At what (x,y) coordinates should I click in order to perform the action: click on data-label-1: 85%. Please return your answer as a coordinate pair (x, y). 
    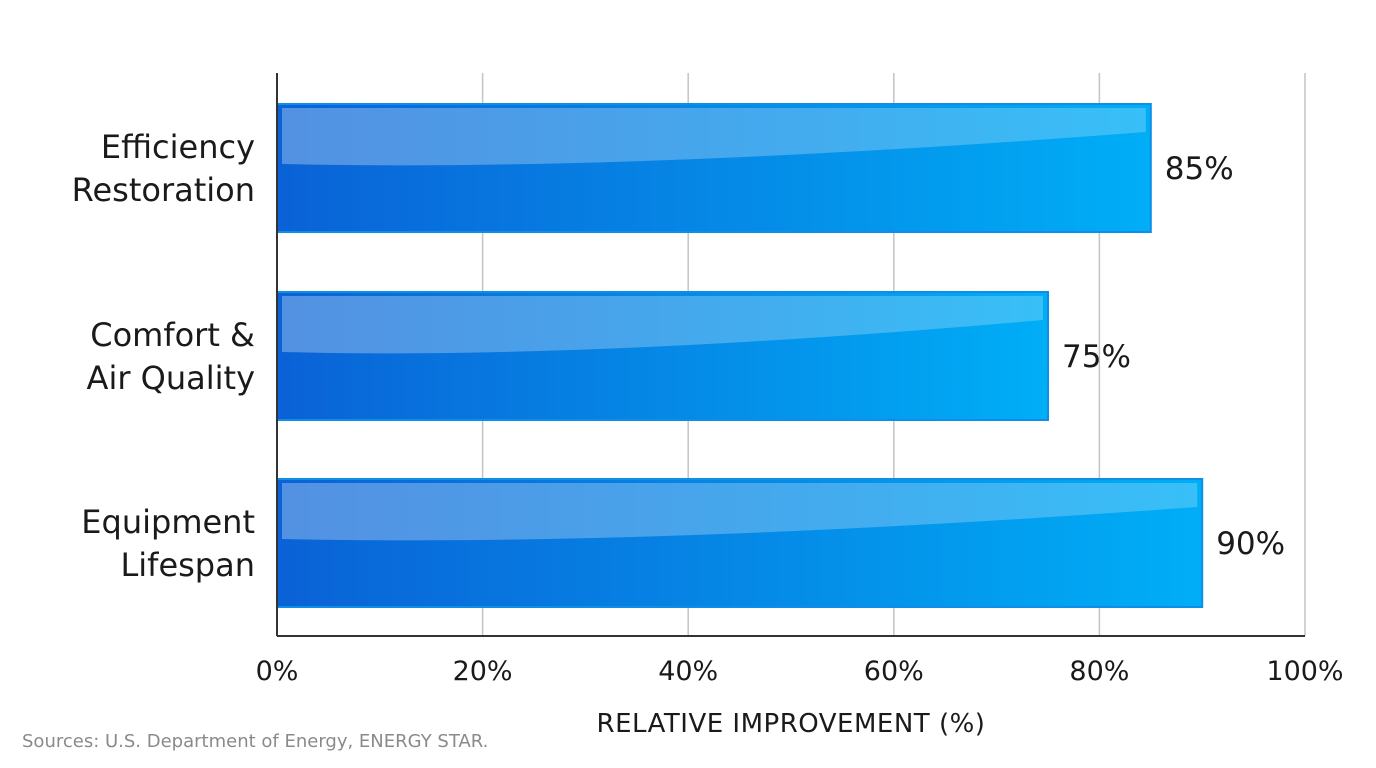
    Looking at the image, I should click on (1199, 169).